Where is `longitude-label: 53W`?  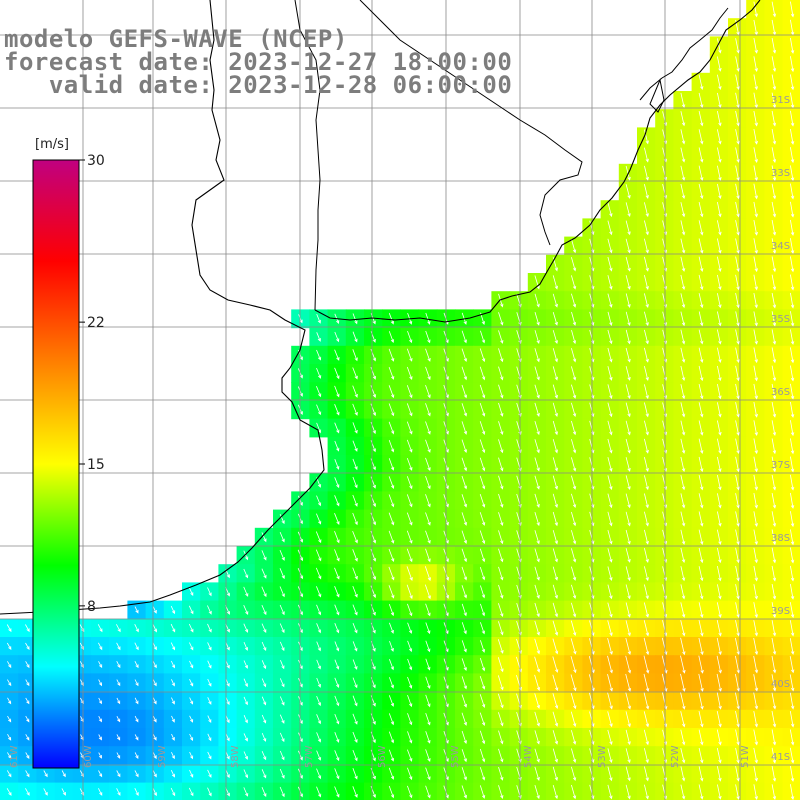
longitude-label: 53W is located at coordinates (602, 756).